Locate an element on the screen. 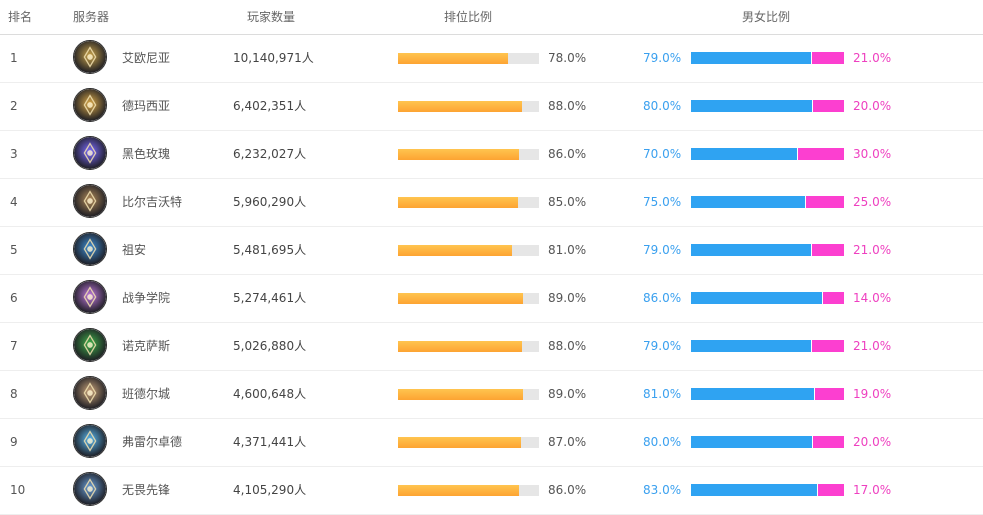 The width and height of the screenshot is (983, 515). demacia-emblem-icon is located at coordinates (90, 105).